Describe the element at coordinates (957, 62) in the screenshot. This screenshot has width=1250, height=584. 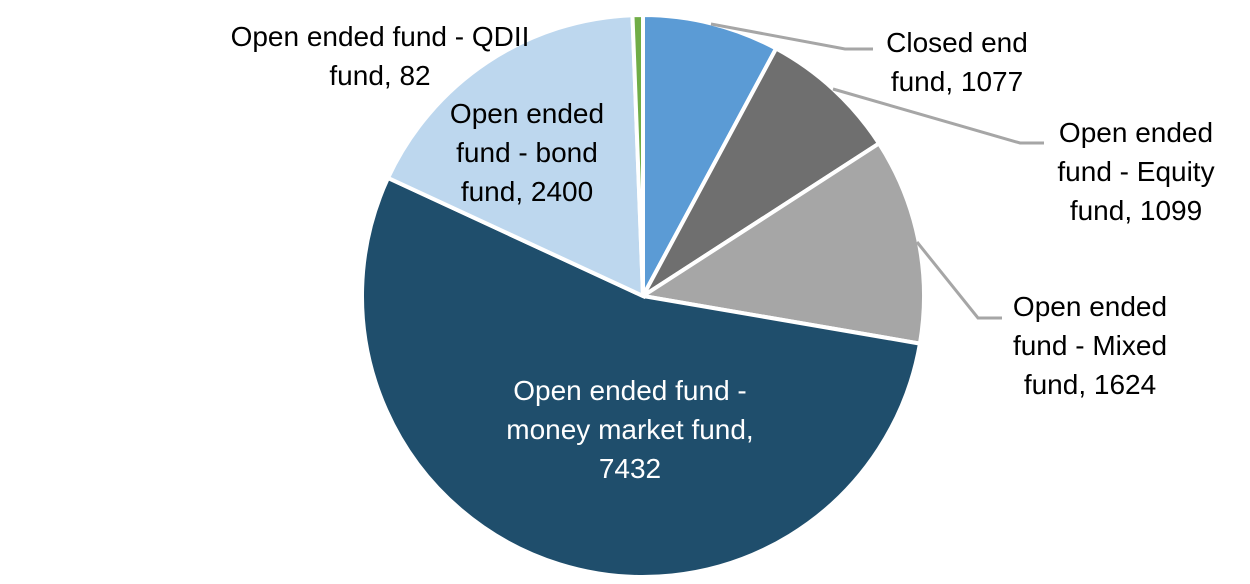
I see `data-label-closed-end-fund: Closed end fund, 1077` at that location.